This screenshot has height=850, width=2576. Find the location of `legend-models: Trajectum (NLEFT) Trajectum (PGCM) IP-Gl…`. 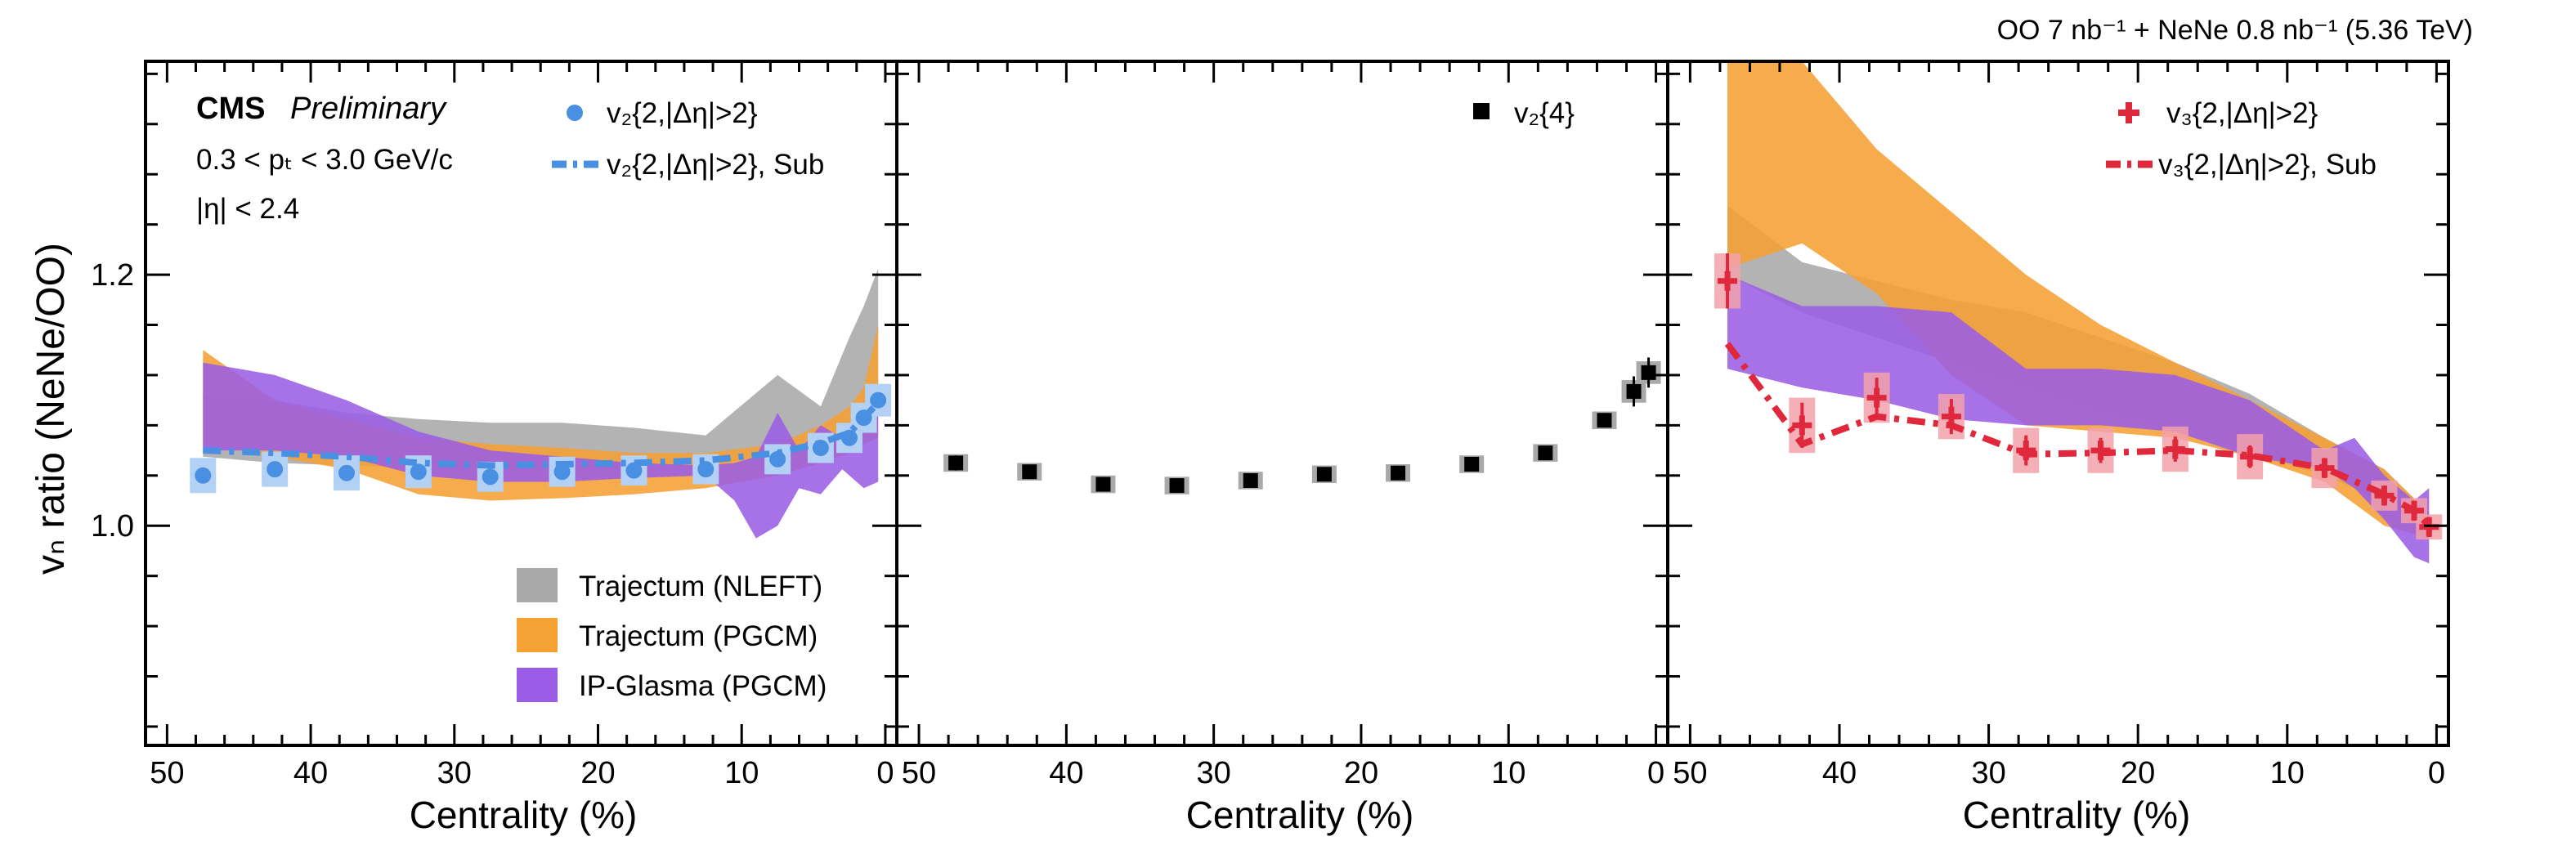

legend-models: Trajectum (NLEFT) Trajectum (PGCM) IP-Gl… is located at coordinates (672, 635).